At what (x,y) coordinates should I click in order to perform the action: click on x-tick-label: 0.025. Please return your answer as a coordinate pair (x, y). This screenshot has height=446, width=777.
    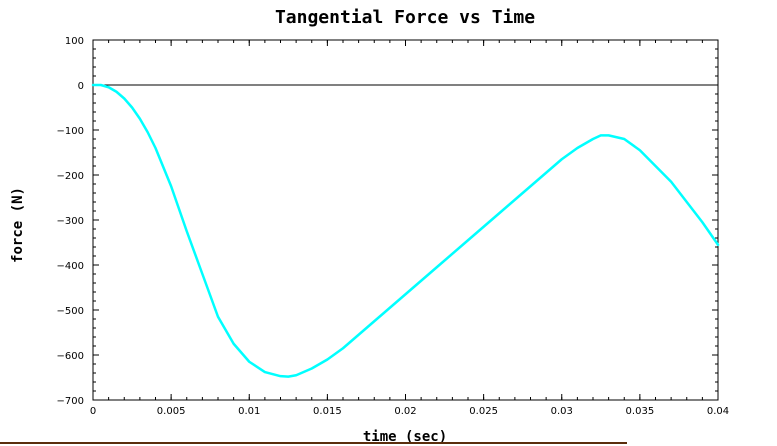
    Looking at the image, I should click on (483, 411).